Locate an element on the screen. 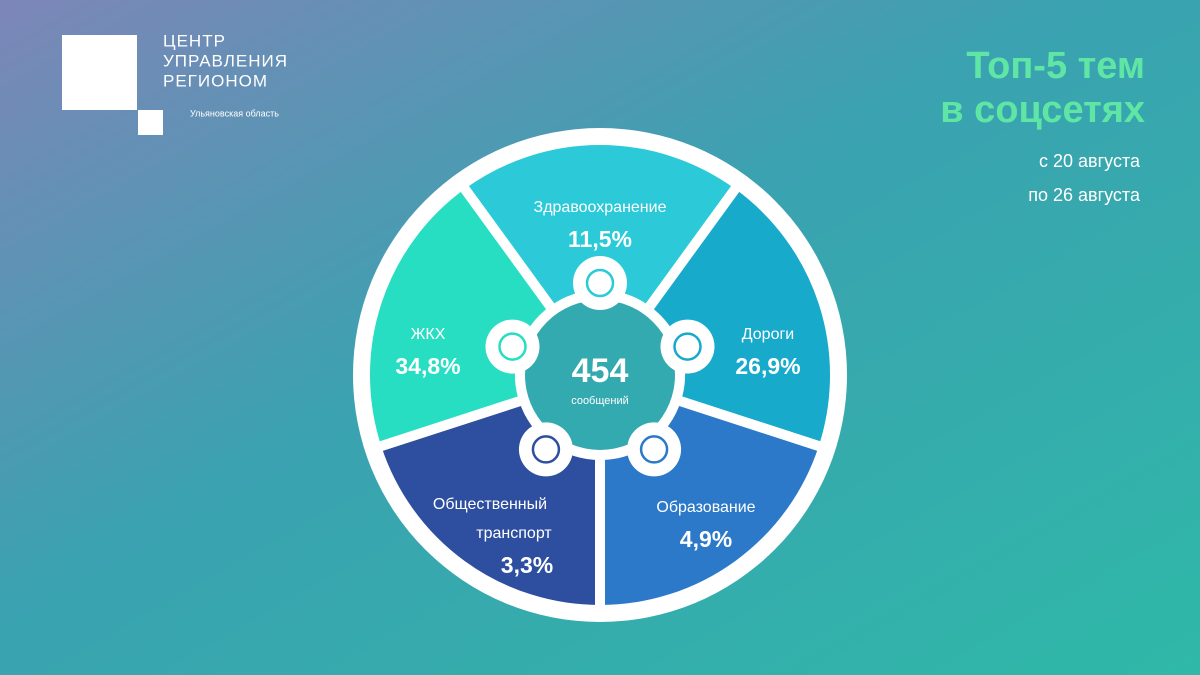 The width and height of the screenshot is (1200, 675). center-hole is located at coordinates (600, 375).